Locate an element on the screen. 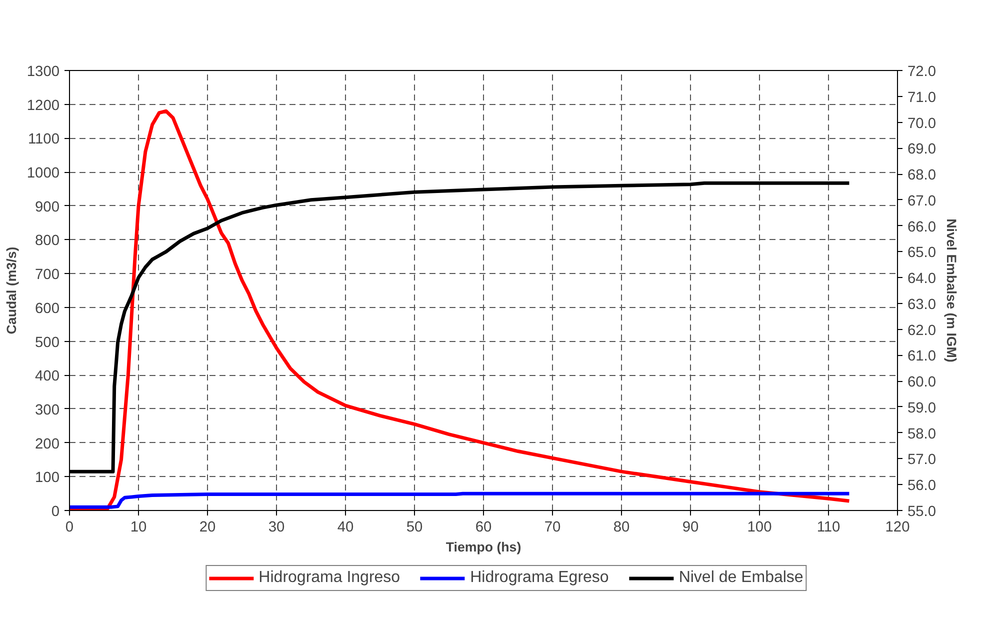 This screenshot has height=639, width=991. y-tick-label: 1100 is located at coordinates (44, 140).